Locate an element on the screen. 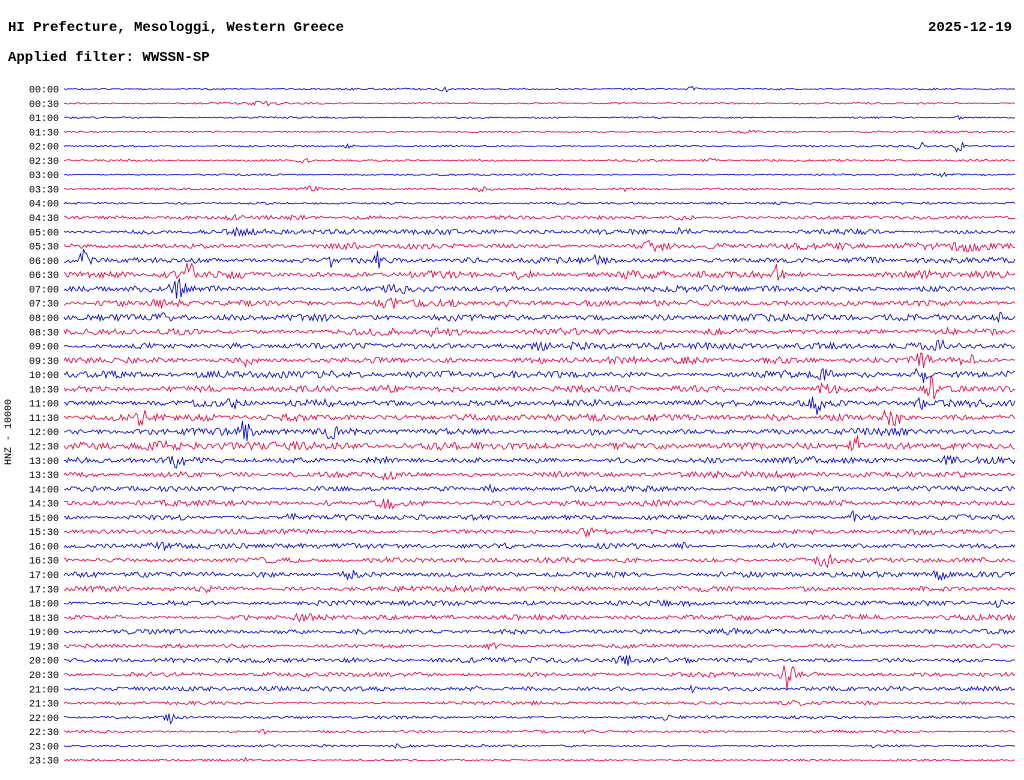  time-label: 10:00 is located at coordinates (44, 376).